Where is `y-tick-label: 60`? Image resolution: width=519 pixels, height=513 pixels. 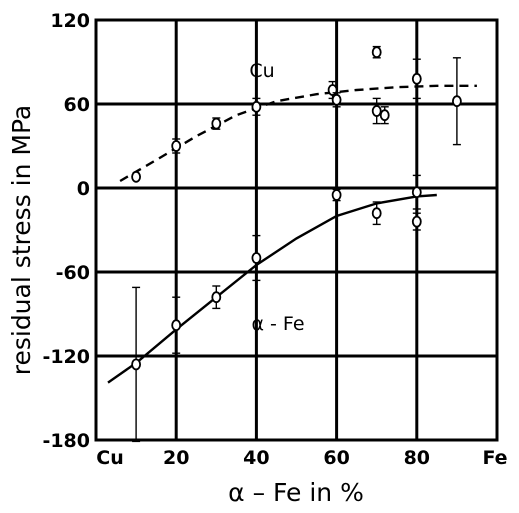 y-tick-label: 60 is located at coordinates (77, 105).